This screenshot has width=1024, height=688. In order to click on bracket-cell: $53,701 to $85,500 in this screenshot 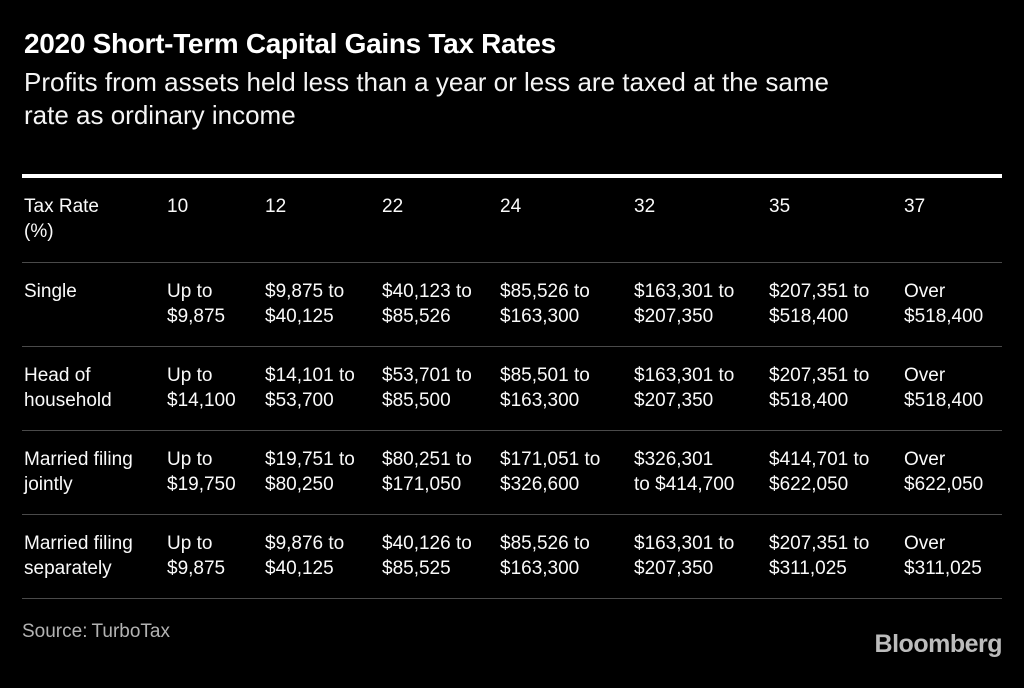, I will do `click(439, 388)`.